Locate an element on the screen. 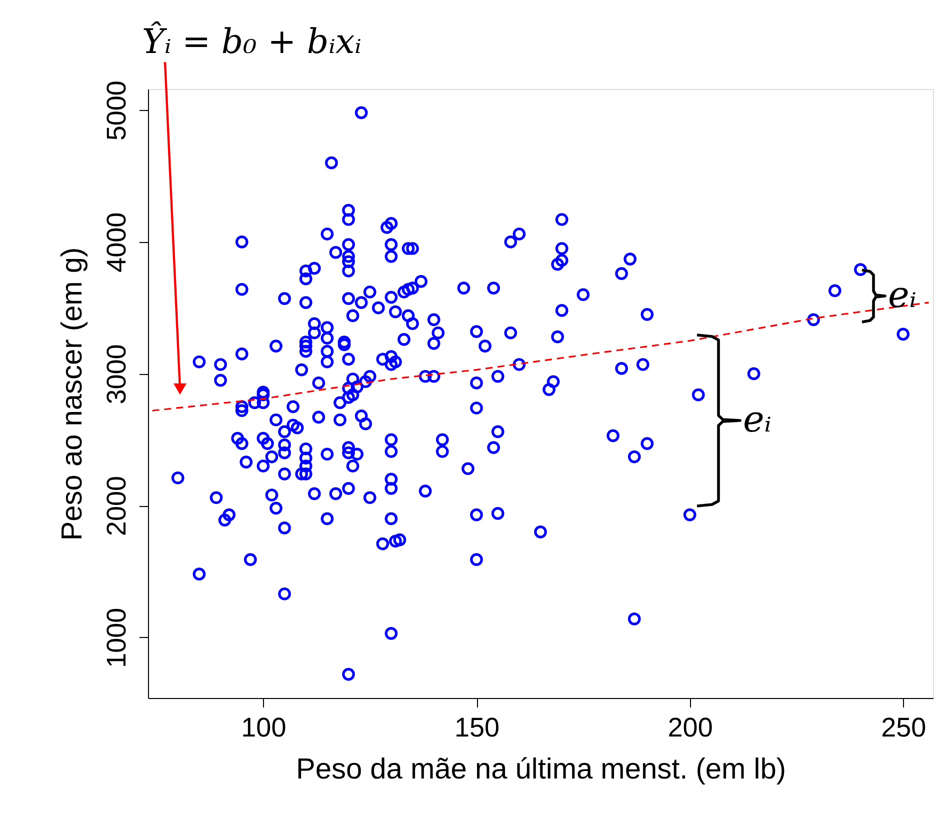  y-tick-label: 3000 is located at coordinates (117, 374).